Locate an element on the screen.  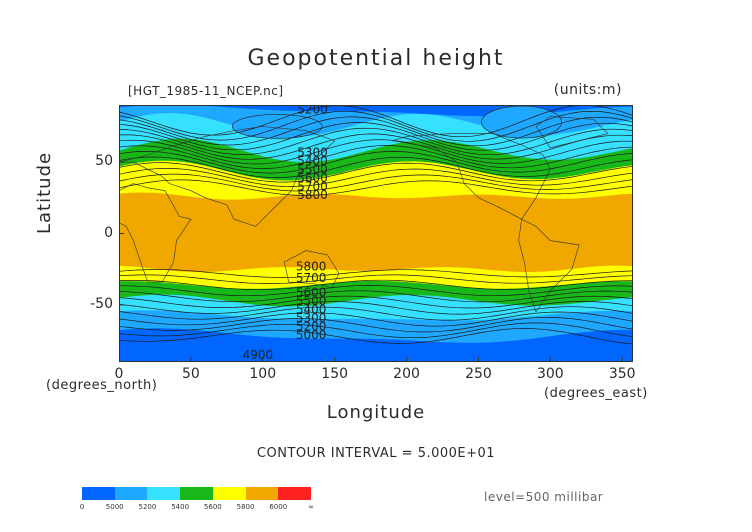
colorbar is located at coordinates (197, 493).